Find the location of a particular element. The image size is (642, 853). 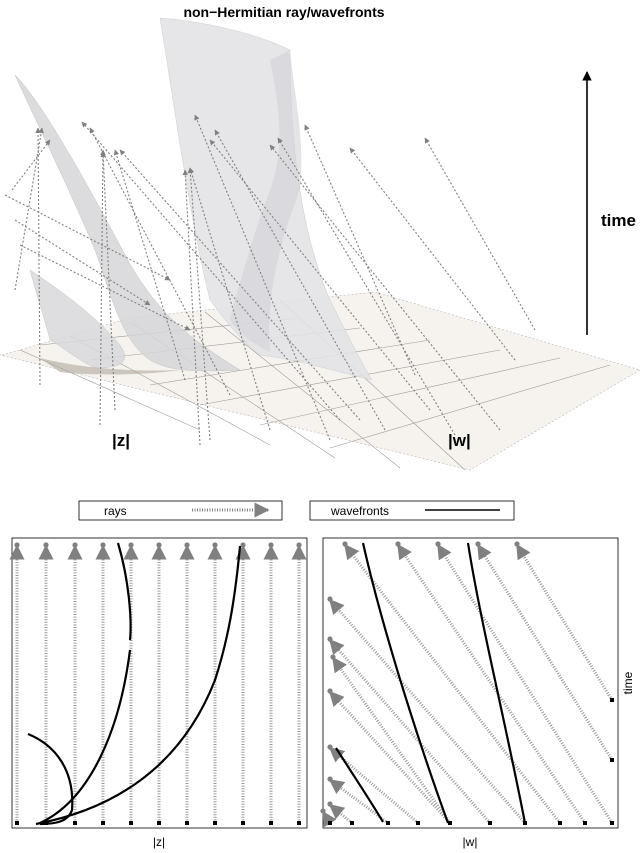

wavefronts-right is located at coordinates (431, 683).